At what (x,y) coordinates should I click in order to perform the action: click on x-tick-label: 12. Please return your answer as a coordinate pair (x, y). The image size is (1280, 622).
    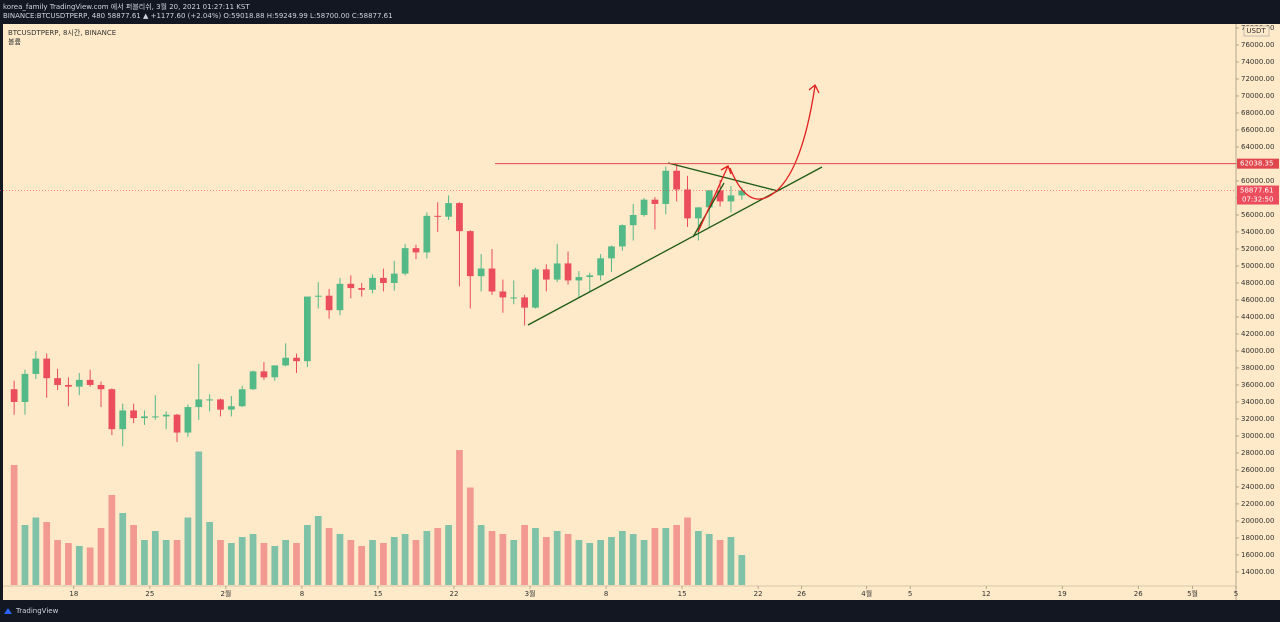
    Looking at the image, I should click on (986, 594).